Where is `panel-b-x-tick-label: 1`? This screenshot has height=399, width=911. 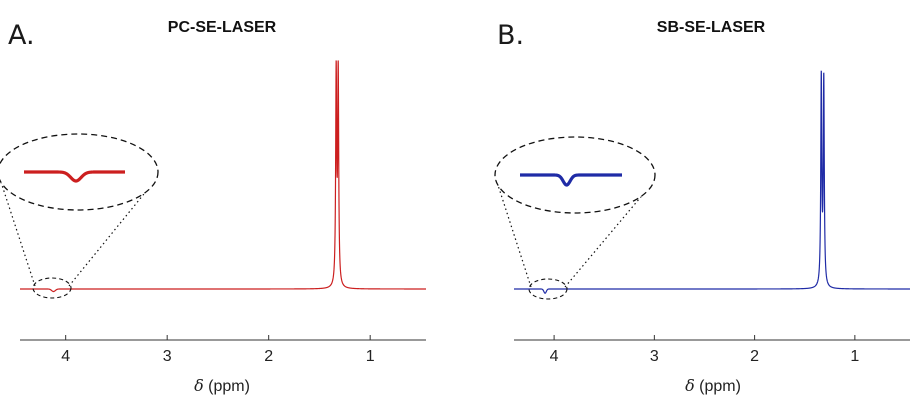 panel-b-x-tick-label: 1 is located at coordinates (854, 356).